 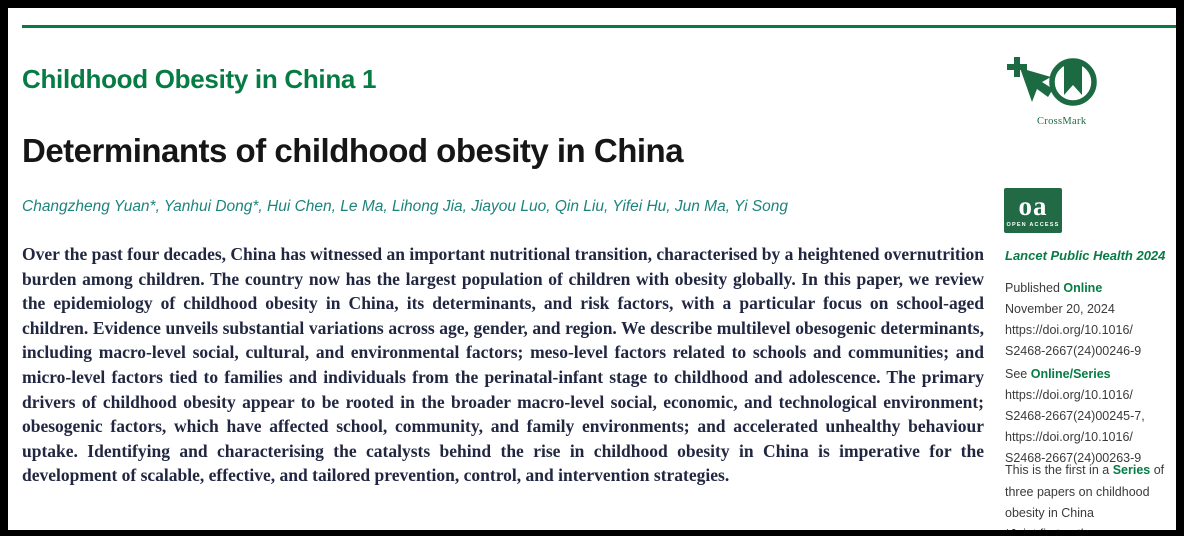 What do you see at coordinates (1033, 224) in the screenshot?
I see `open-access-sublabel: OPEN ACCESS` at bounding box center [1033, 224].